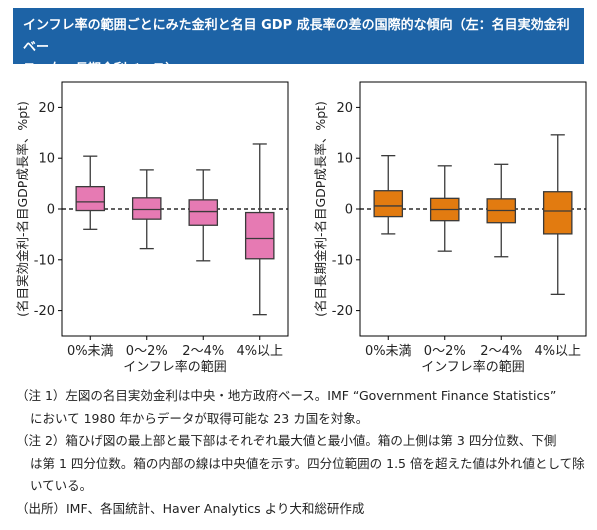  What do you see at coordinates (175, 367) in the screenshot?
I see `left-chart-xlabel: インフレ率の範囲` at bounding box center [175, 367].